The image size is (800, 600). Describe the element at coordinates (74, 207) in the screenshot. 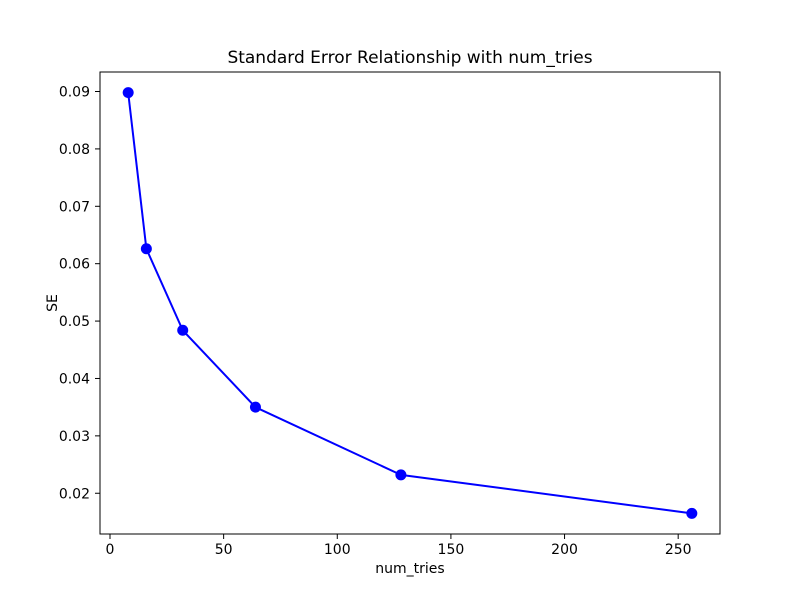

I see `y-axis-tick-label: 0.07` at that location.